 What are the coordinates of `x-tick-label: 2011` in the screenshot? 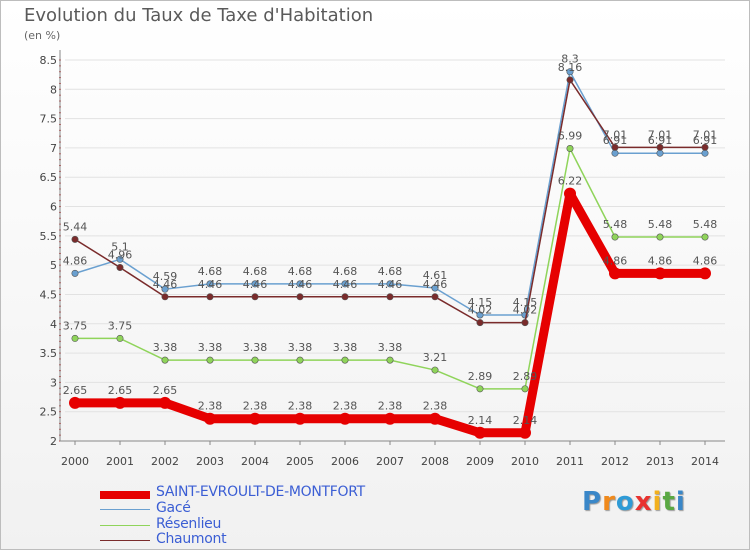 It's located at (570, 461).